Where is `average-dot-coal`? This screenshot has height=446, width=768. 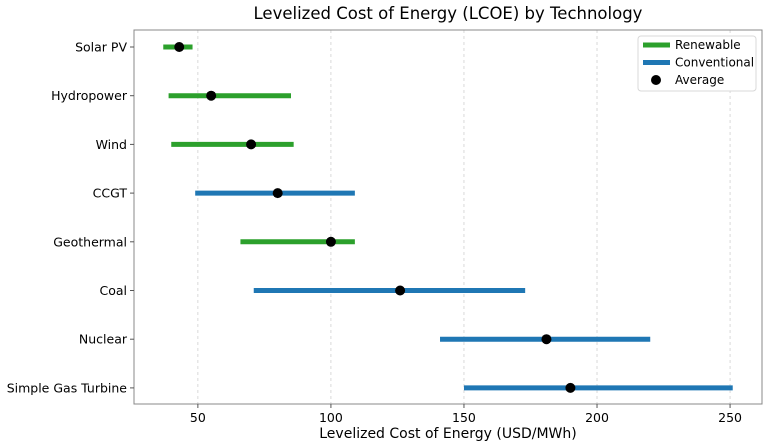
average-dot-coal is located at coordinates (400, 290).